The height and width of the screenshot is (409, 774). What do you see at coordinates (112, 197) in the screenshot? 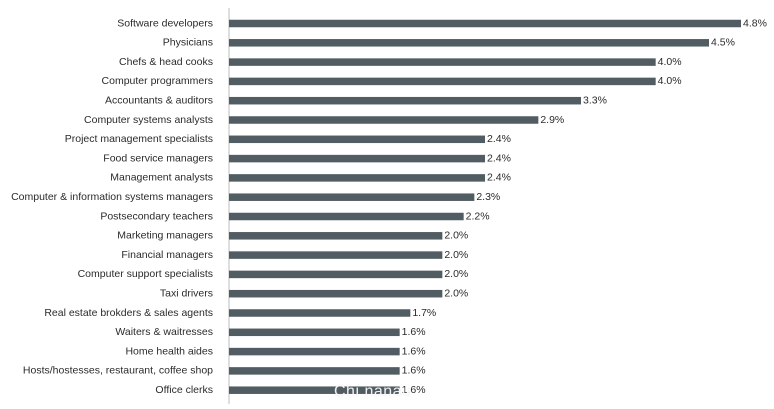
I see `category-label: Computer & information systems managers` at bounding box center [112, 197].